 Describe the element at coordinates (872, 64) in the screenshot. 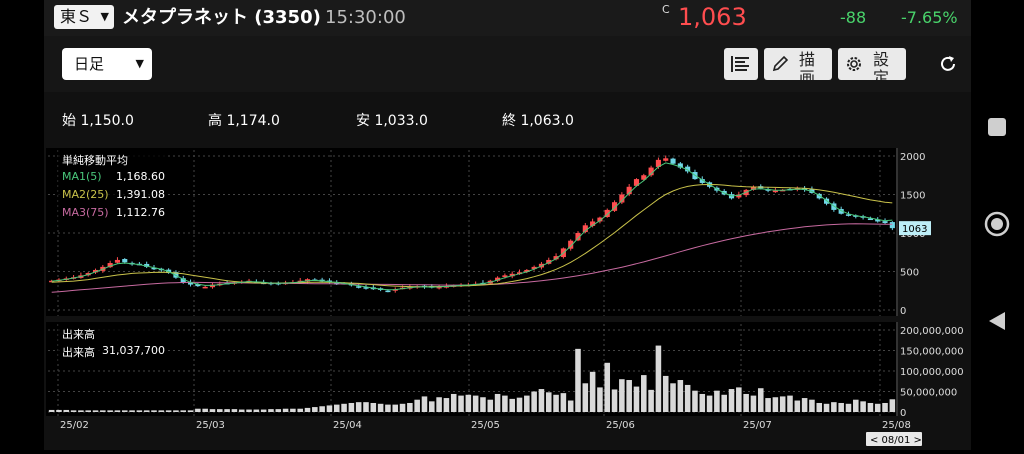

I see `settings-button: 設定` at that location.